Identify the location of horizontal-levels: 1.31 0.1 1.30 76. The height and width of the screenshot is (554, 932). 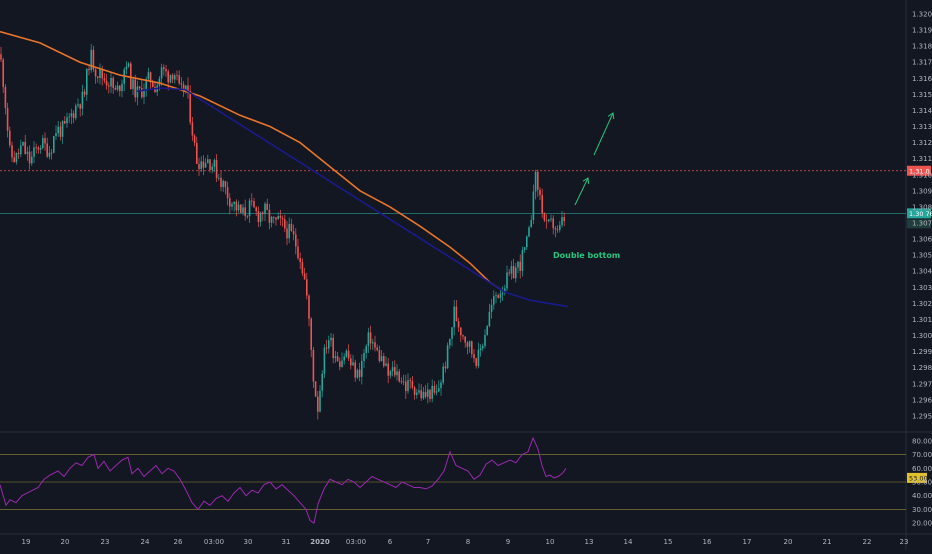
(466, 197).